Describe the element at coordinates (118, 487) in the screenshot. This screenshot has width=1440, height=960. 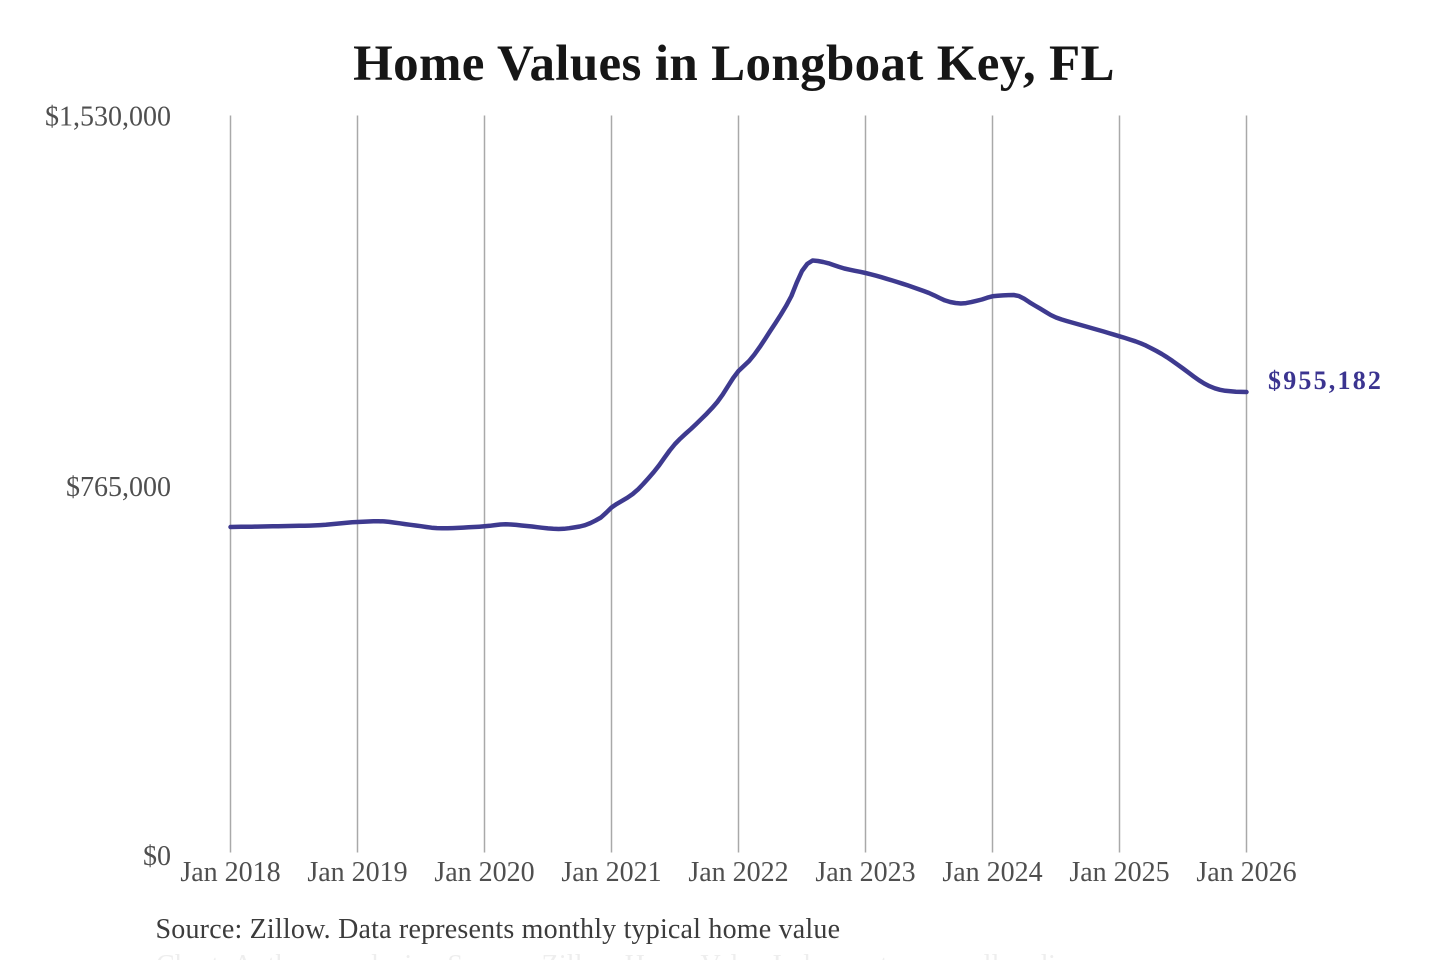
I see `svg-text: $765,000` at that location.